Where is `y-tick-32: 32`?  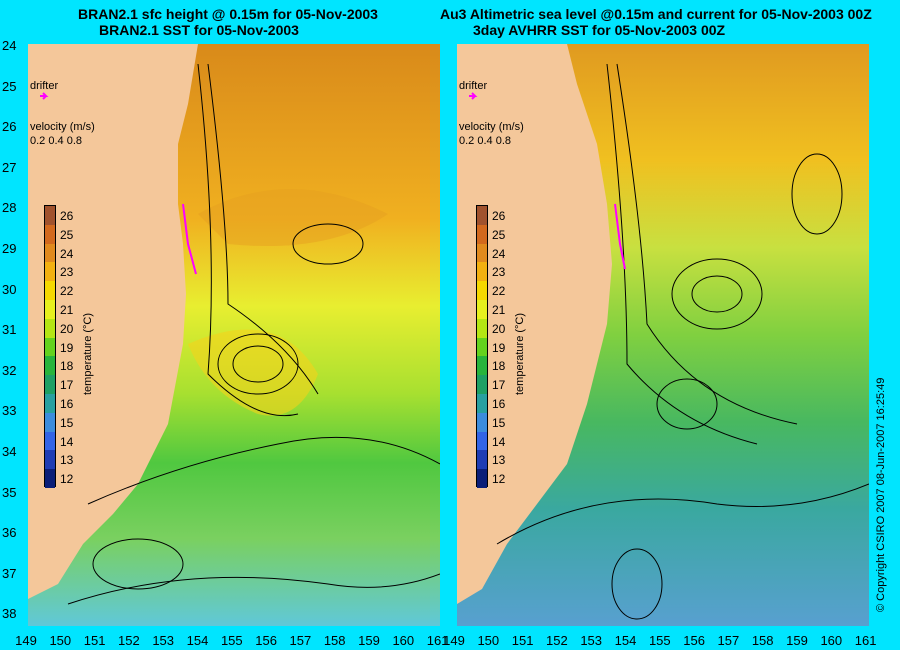
y-tick-32: 32 is located at coordinates (9, 370).